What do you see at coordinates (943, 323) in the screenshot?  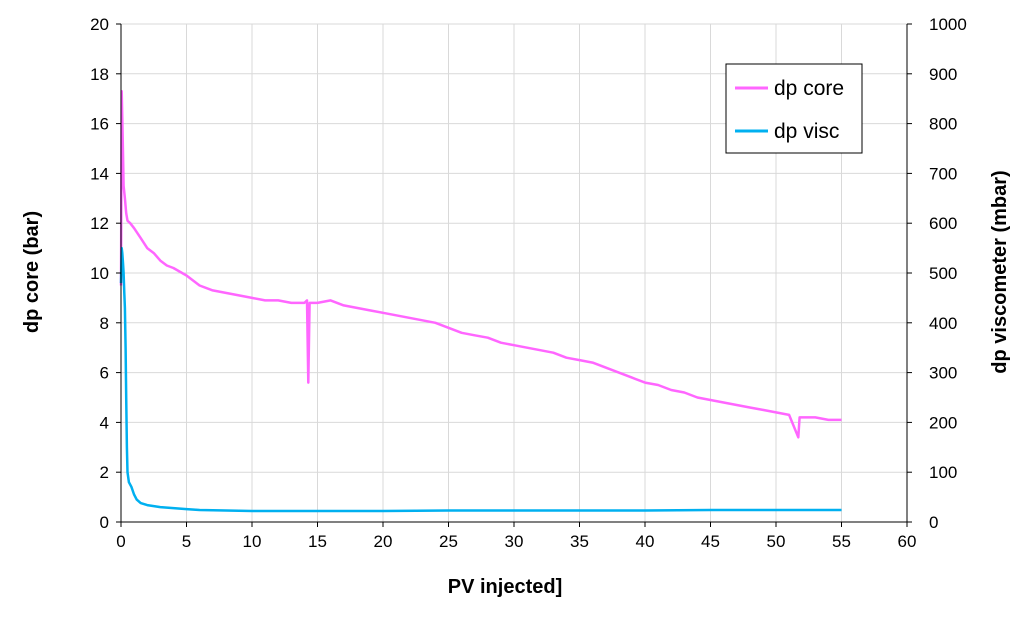 I see `y2-tick-label: 400` at bounding box center [943, 323].